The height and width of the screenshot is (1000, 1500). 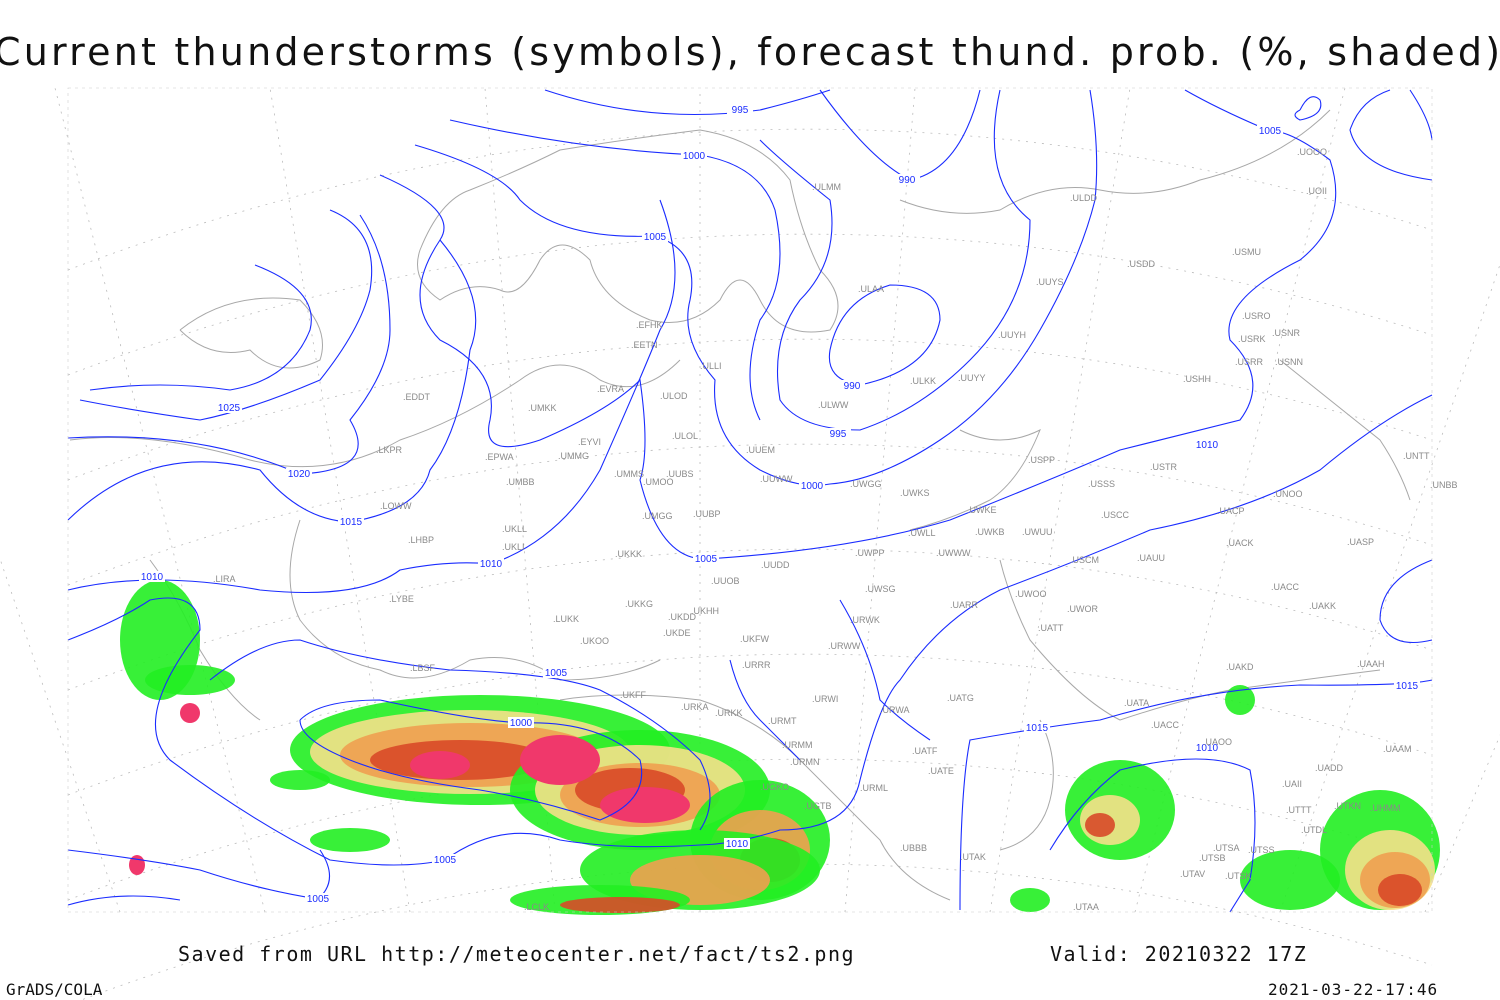 What do you see at coordinates (1238, 876) in the screenshot?
I see `station-label: .UTSK` at bounding box center [1238, 876].